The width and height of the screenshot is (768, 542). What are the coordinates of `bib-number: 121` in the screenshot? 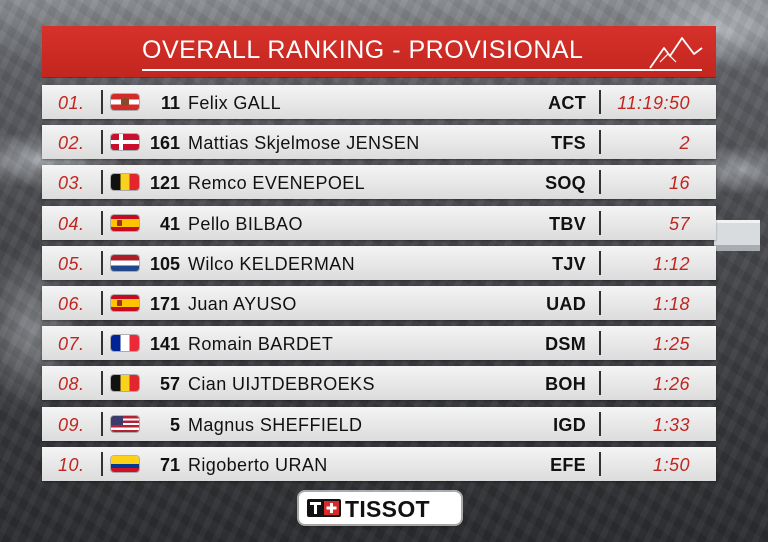 It's located at (164, 183).